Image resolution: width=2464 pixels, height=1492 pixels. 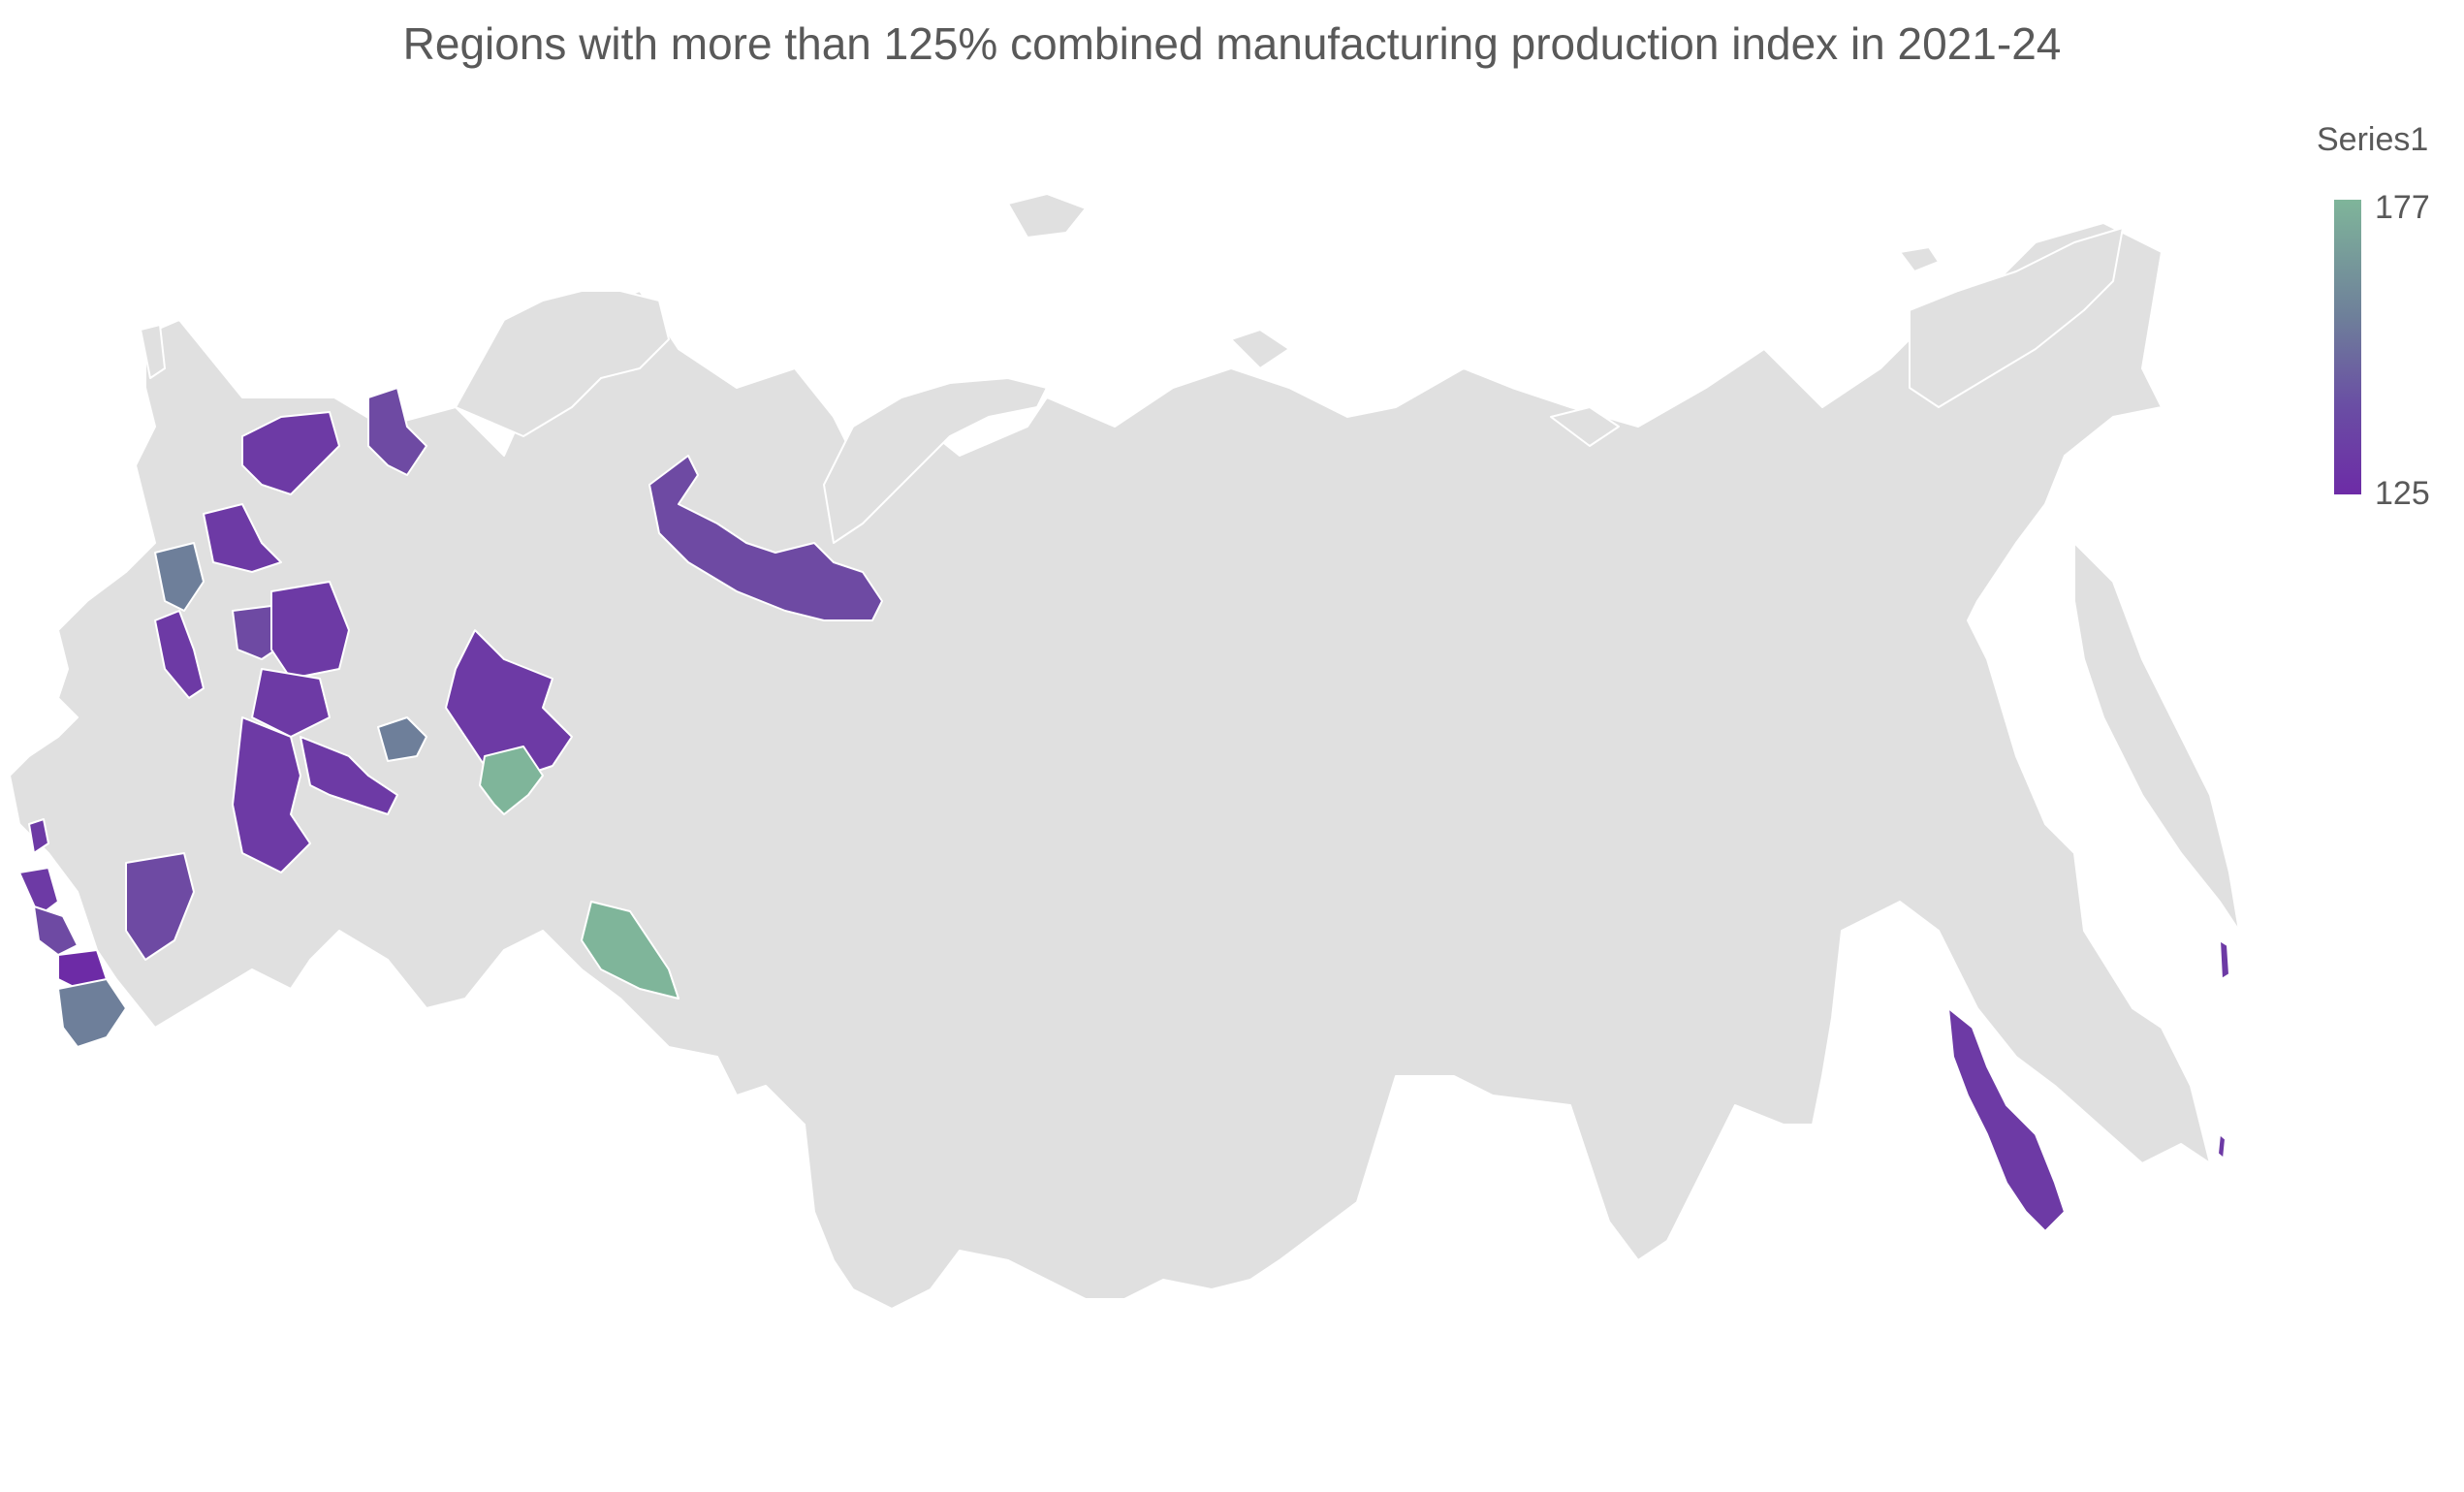 What do you see at coordinates (2347, 347) in the screenshot?
I see `legend-color-scale` at bounding box center [2347, 347].